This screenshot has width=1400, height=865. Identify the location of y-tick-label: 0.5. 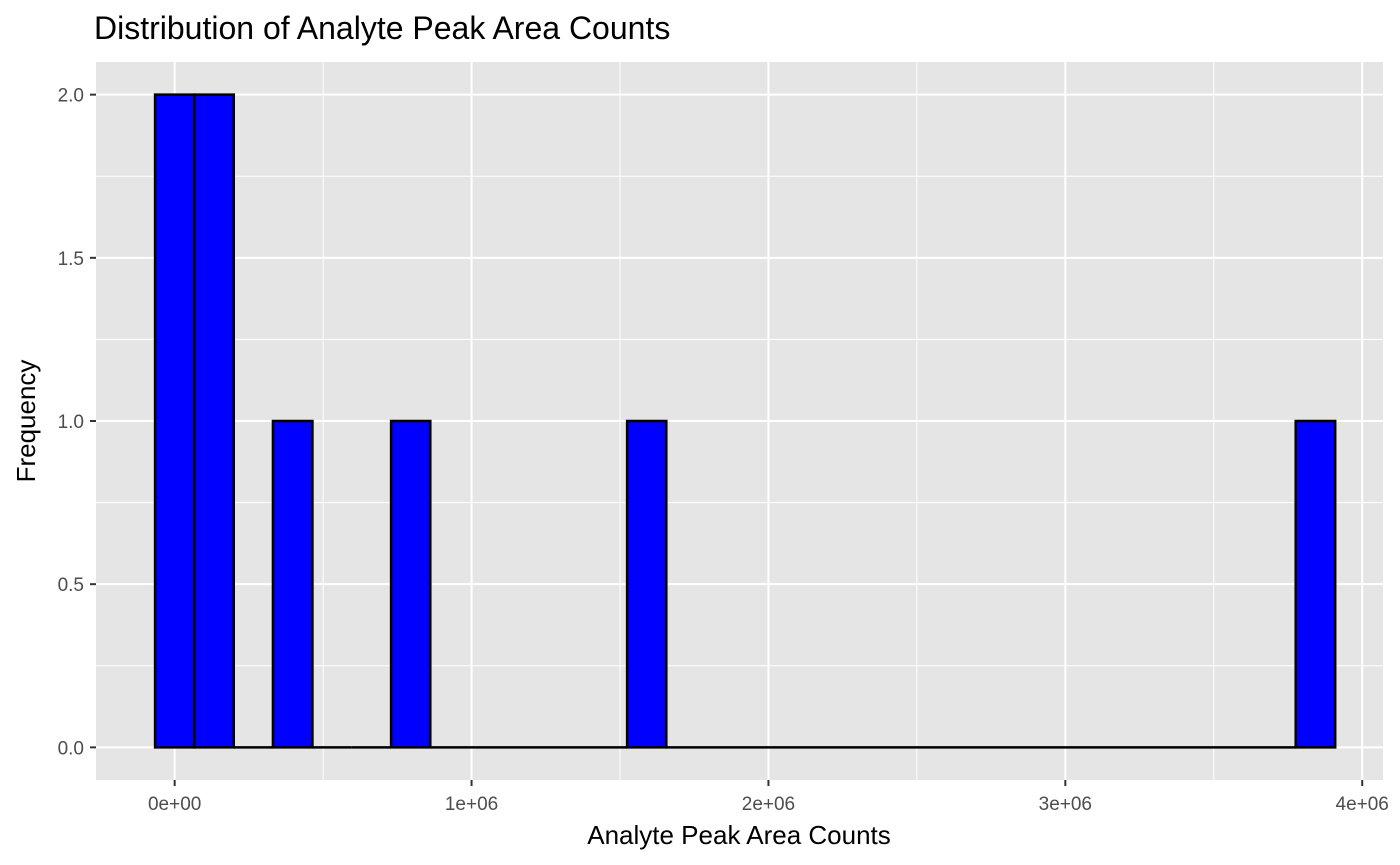
(71, 585).